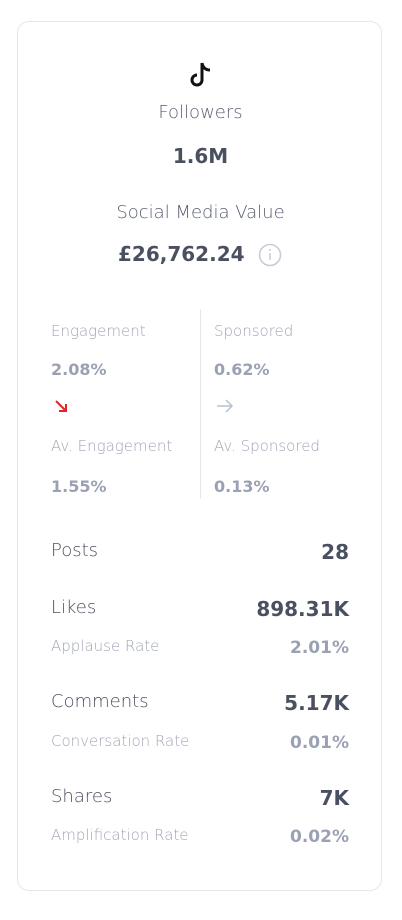 The width and height of the screenshot is (402, 920). I want to click on followers-label: Followers, so click(200, 112).